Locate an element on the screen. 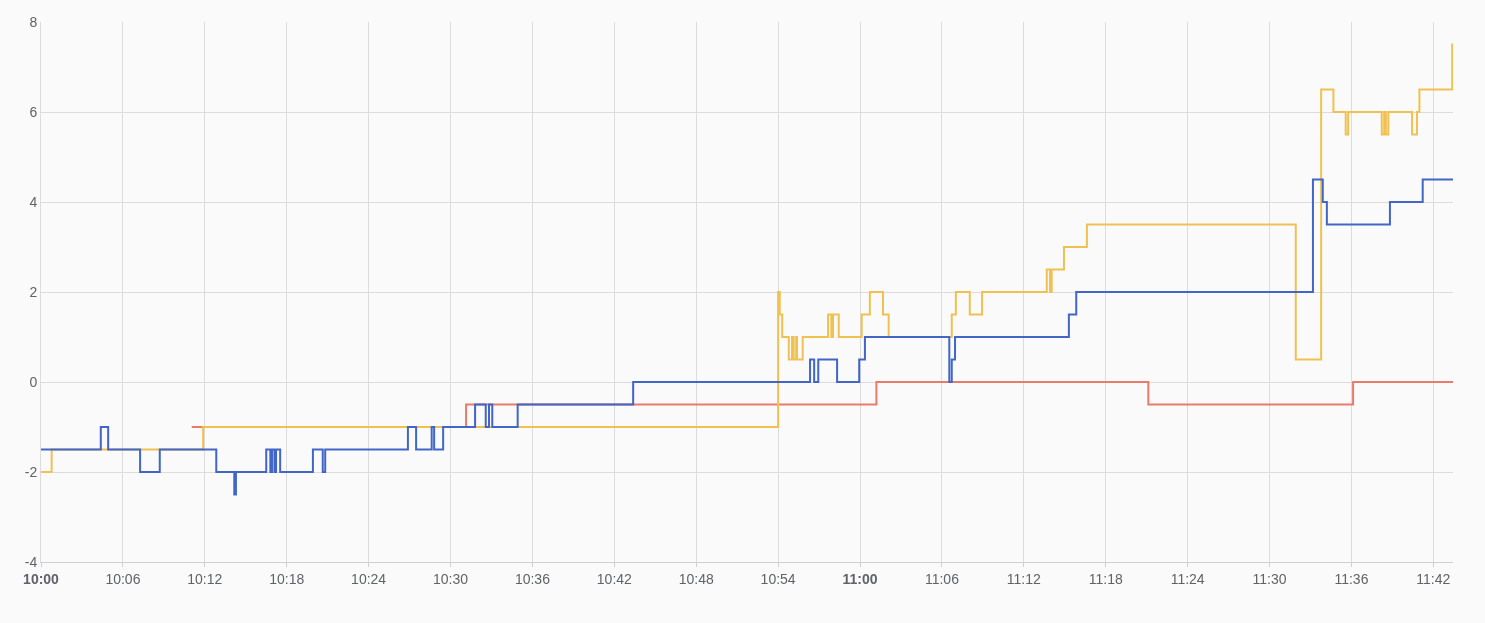  x-tick-label: 10:24 is located at coordinates (369, 578).